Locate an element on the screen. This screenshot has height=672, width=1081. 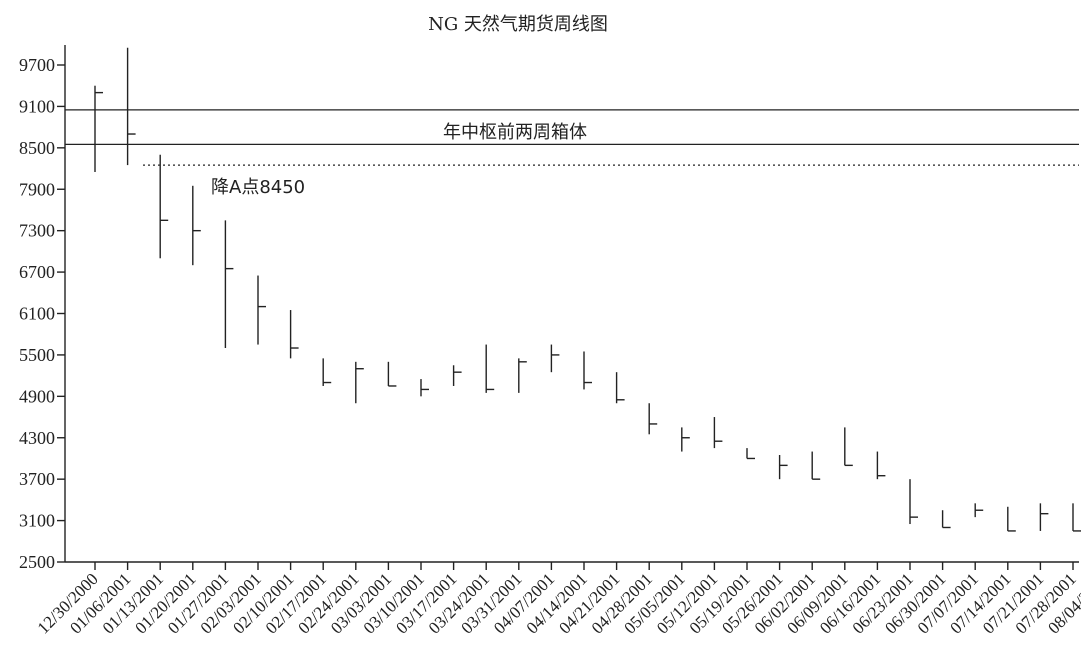
y-tick-label: 8500 is located at coordinates (37, 148).